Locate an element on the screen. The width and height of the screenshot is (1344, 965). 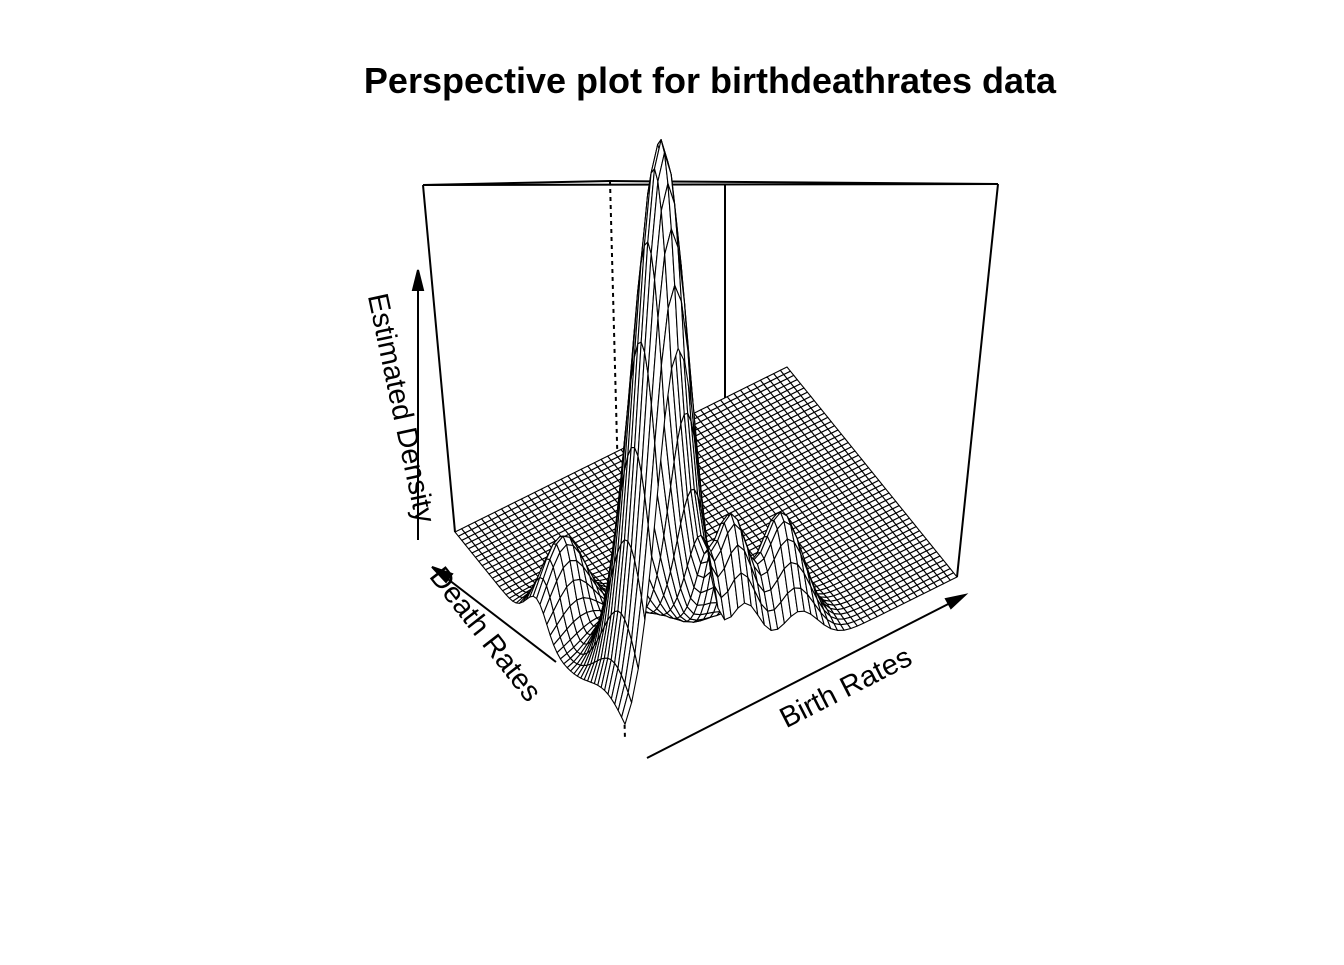
surface-facet is located at coordinates (952, 576).